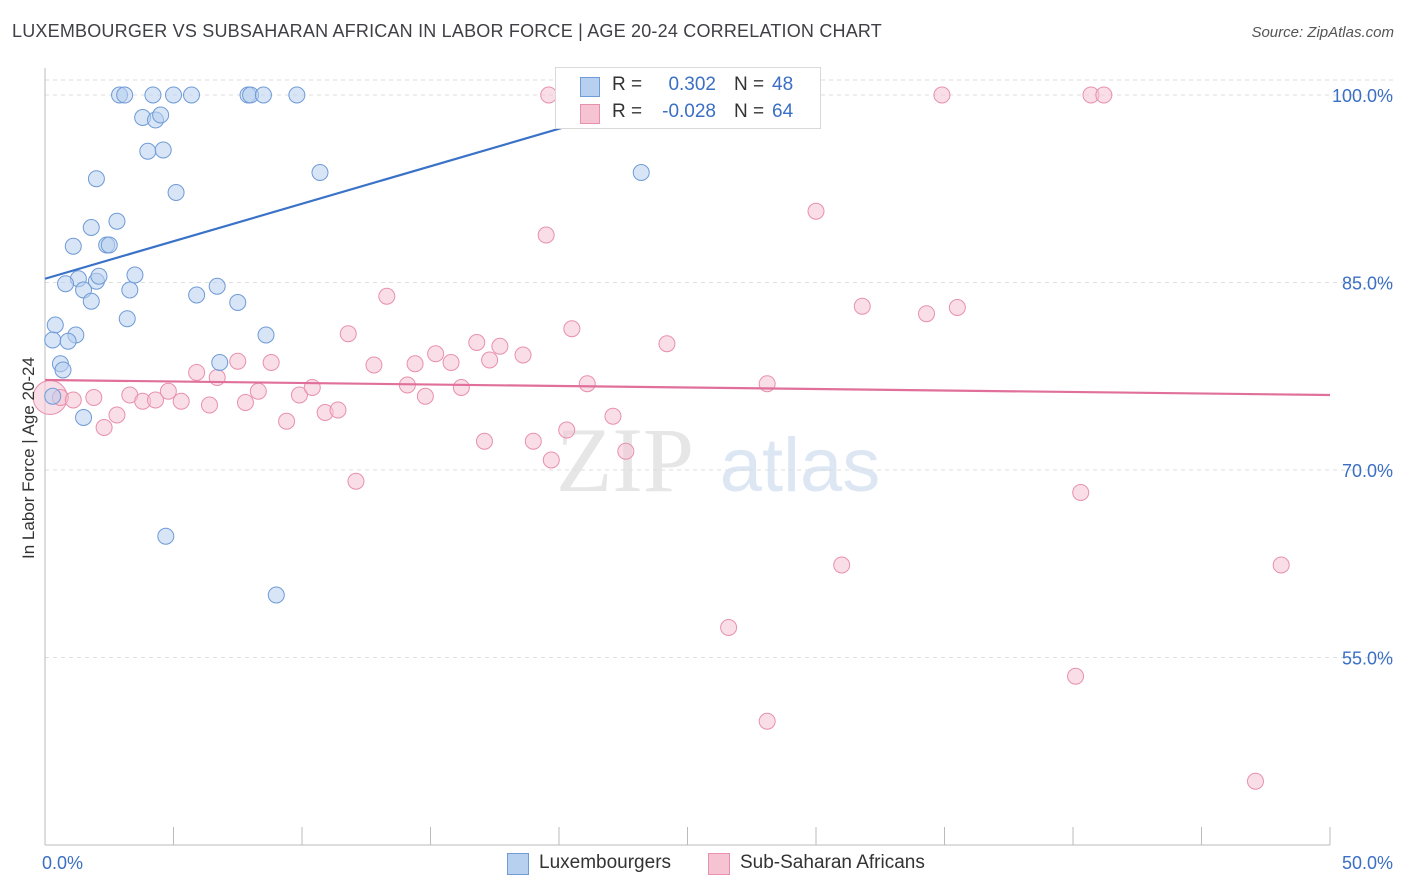  What do you see at coordinates (518, 864) in the screenshot?
I see `legend-swatch-blue` at bounding box center [518, 864].